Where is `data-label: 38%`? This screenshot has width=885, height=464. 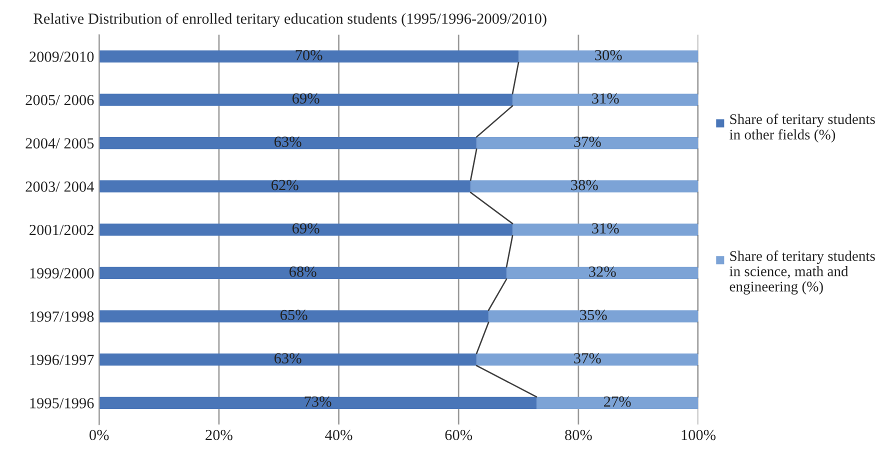
data-label: 38% is located at coordinates (584, 185).